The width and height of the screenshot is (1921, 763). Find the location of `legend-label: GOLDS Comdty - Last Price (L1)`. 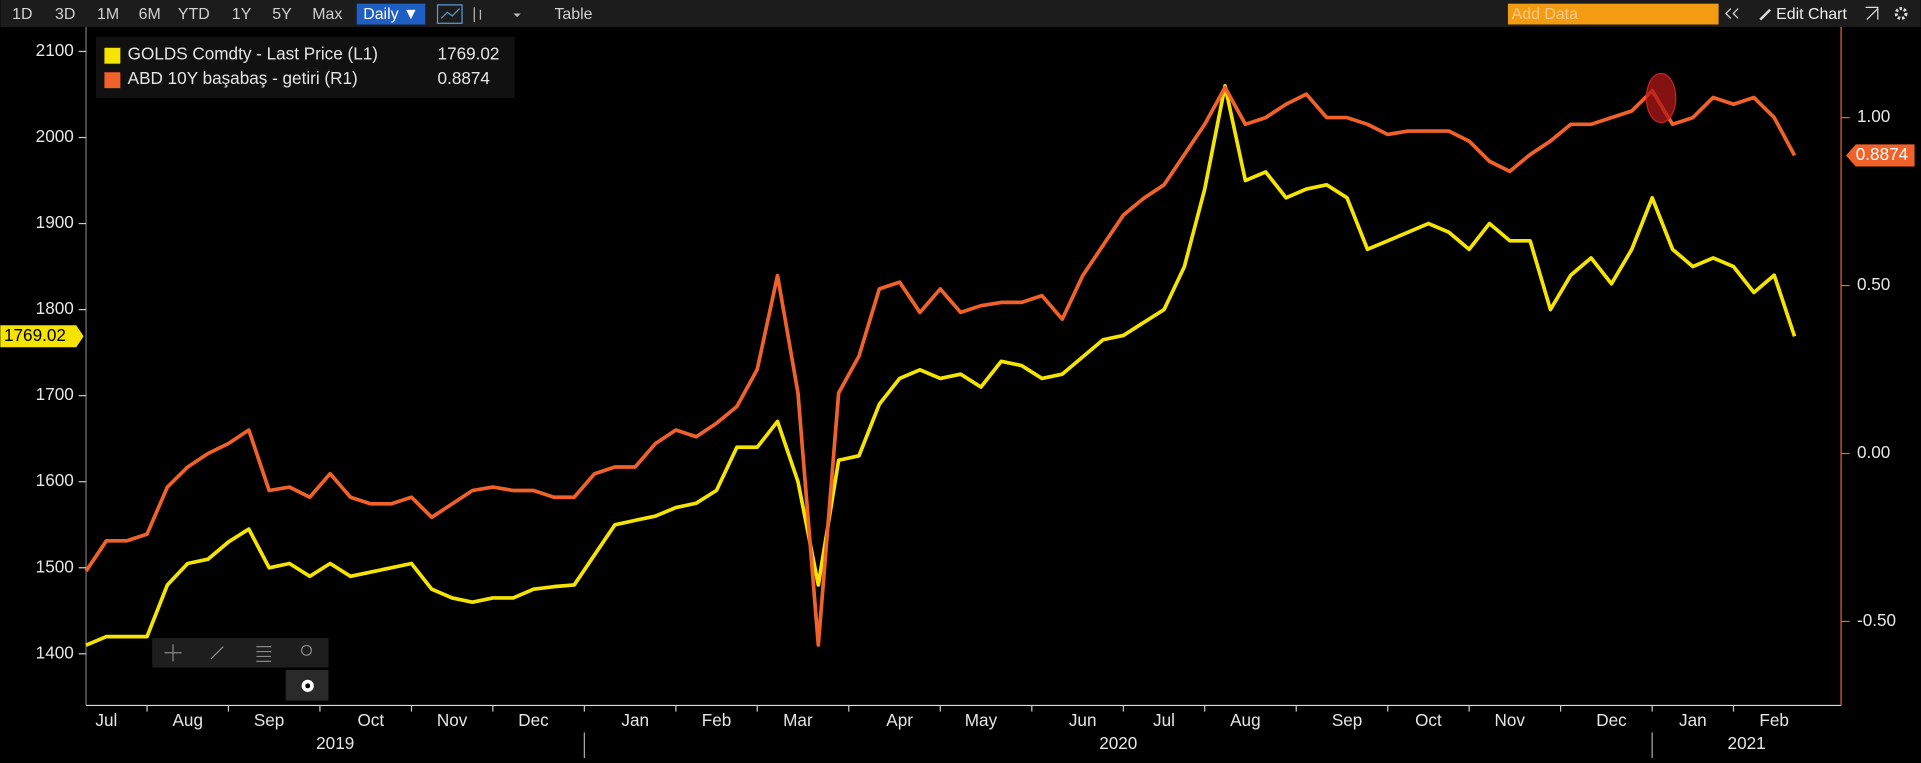

legend-label: GOLDS Comdty - Last Price (L1) is located at coordinates (253, 54).